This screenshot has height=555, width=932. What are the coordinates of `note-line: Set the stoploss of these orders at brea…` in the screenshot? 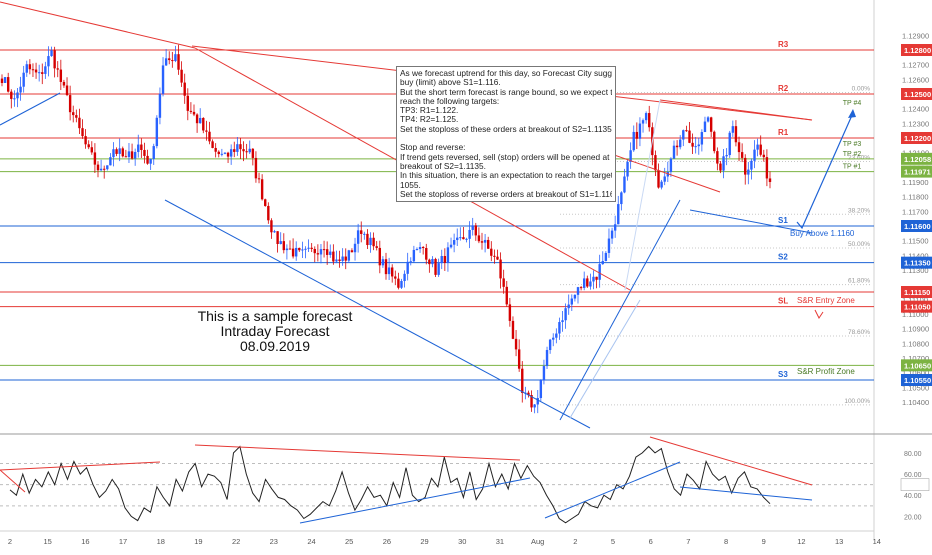 It's located at (506, 129).